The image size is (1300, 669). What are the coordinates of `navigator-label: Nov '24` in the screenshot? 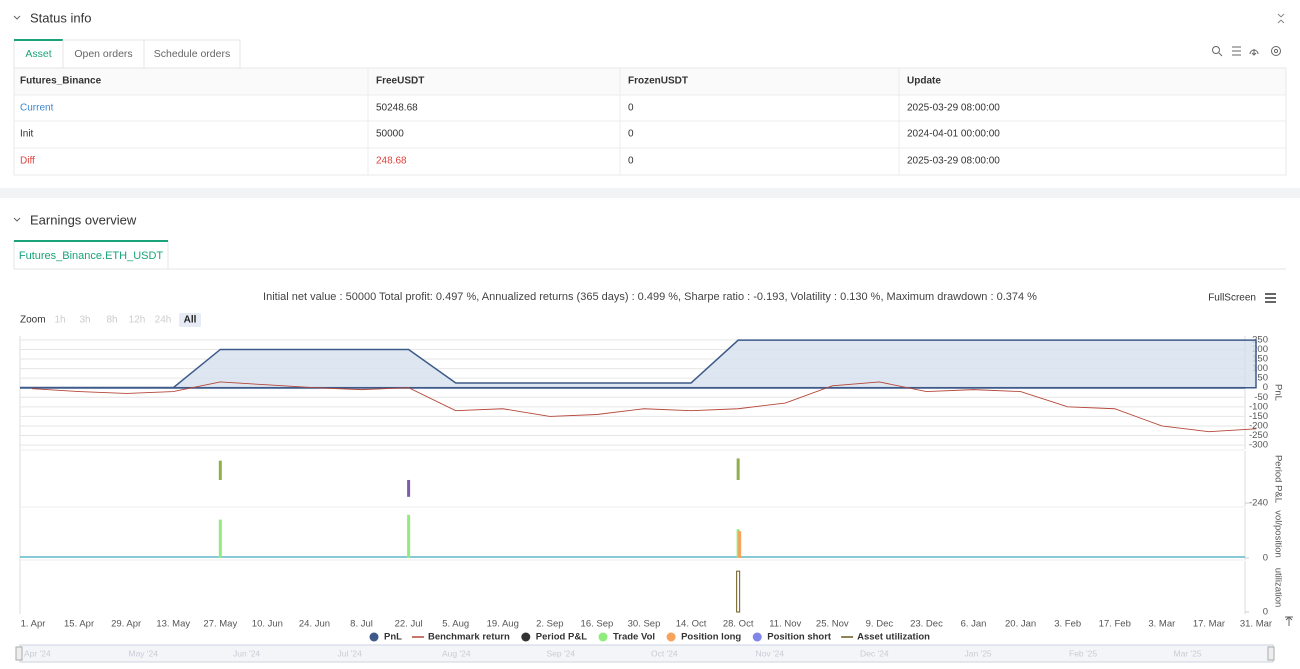 It's located at (770, 653).